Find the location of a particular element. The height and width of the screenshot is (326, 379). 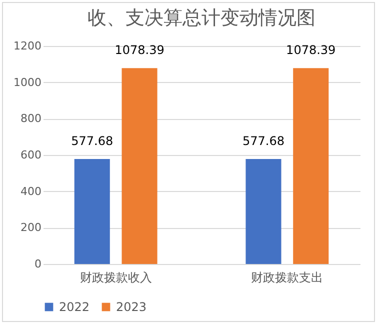

x-tick-label: 财政拨款收入 is located at coordinates (116, 277).